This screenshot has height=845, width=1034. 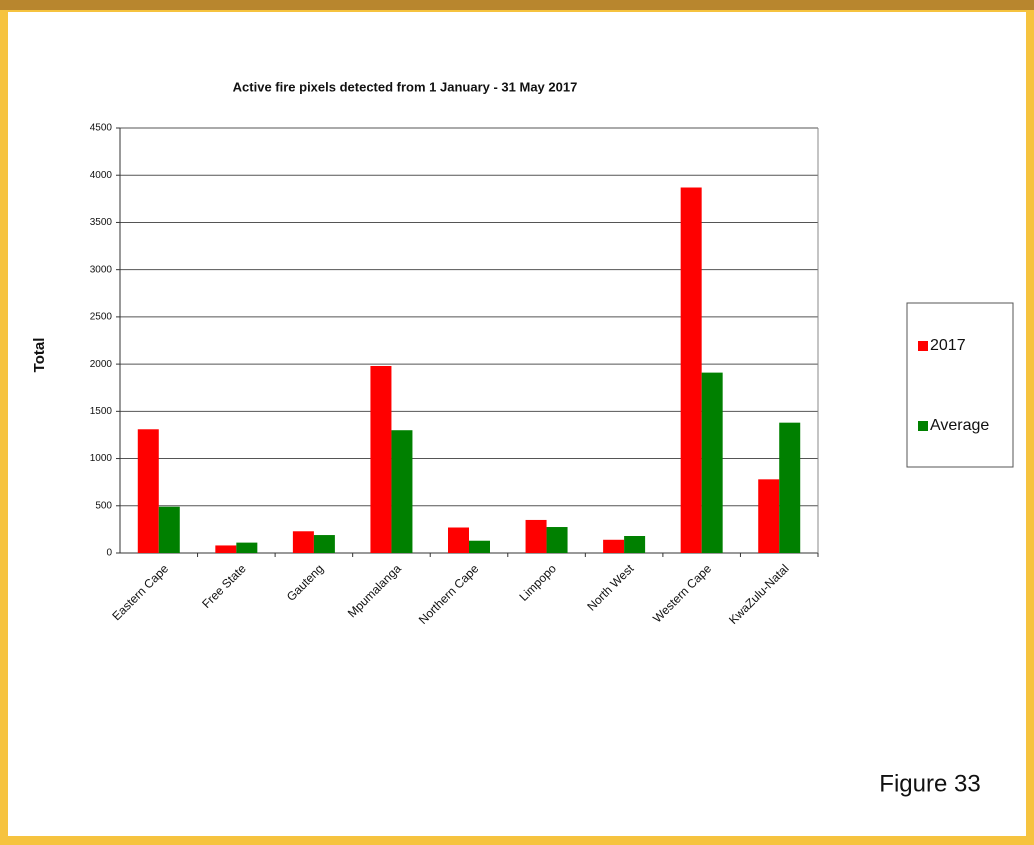 What do you see at coordinates (948, 345) in the screenshot?
I see `legend-label: 2017` at bounding box center [948, 345].